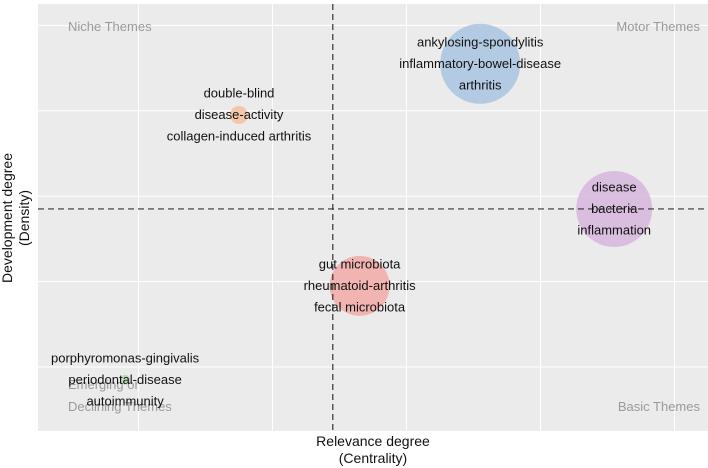 Image resolution: width=708 pixels, height=468 pixels. I want to click on y-axis-title: Development degree (Density), so click(16, 218).